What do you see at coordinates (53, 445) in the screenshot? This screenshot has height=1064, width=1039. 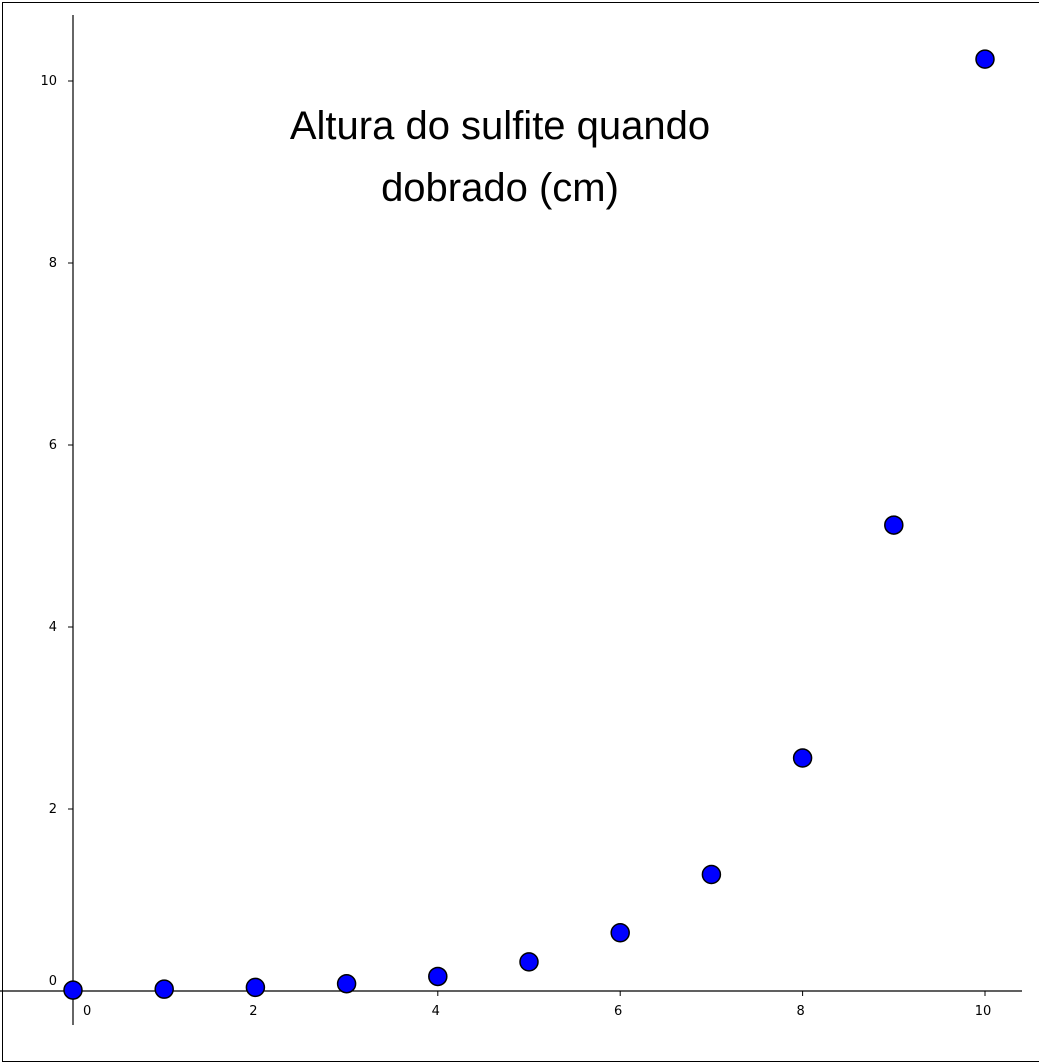 I see `y-tick-label: 6` at bounding box center [53, 445].